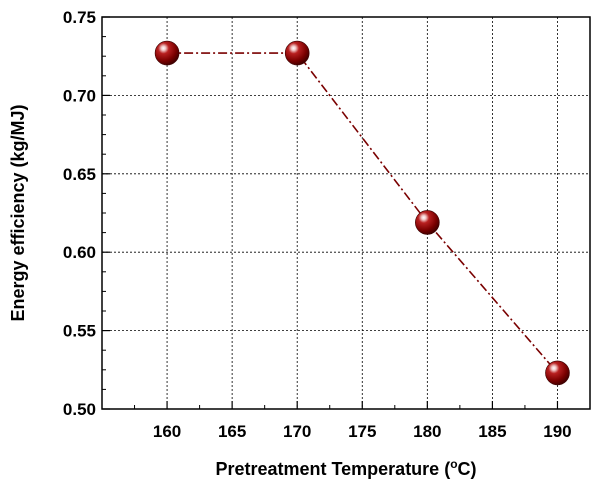  I want to click on x-tick-label: 160, so click(167, 431).